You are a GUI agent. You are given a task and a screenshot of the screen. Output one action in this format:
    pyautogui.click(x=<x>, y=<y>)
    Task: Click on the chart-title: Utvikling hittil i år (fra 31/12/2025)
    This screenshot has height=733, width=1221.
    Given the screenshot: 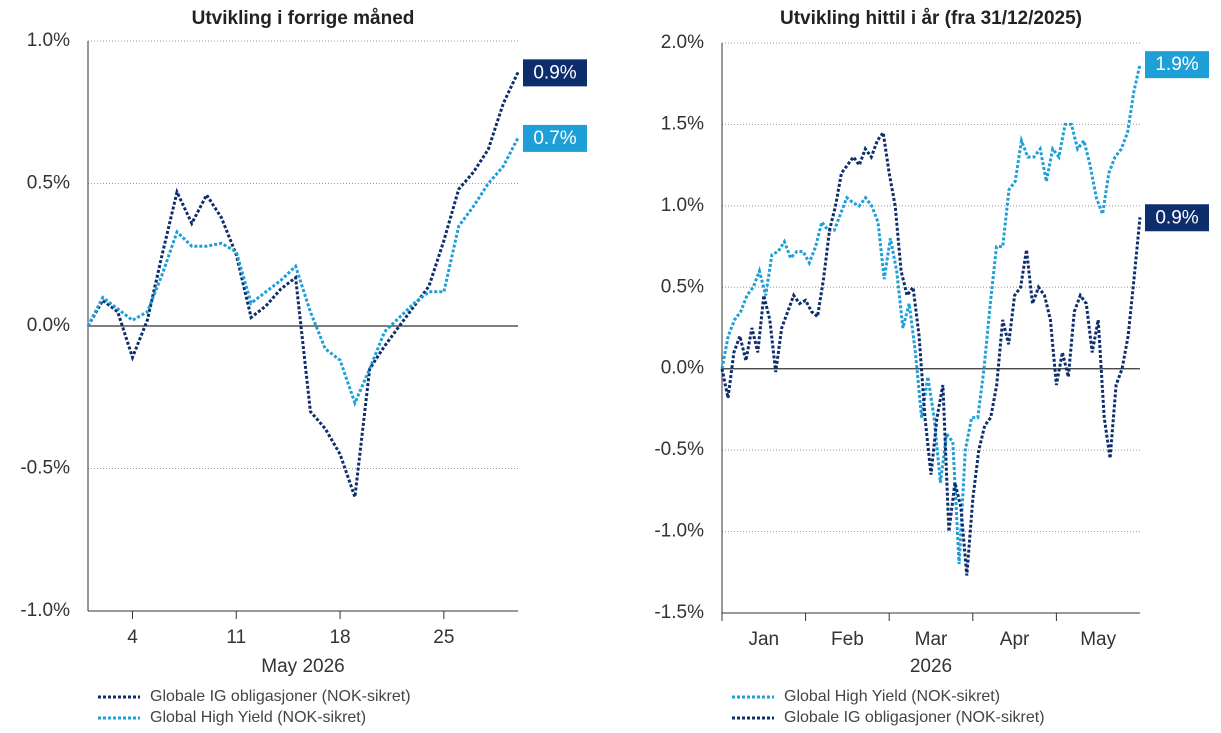 What is the action you would take?
    pyautogui.click(x=931, y=18)
    